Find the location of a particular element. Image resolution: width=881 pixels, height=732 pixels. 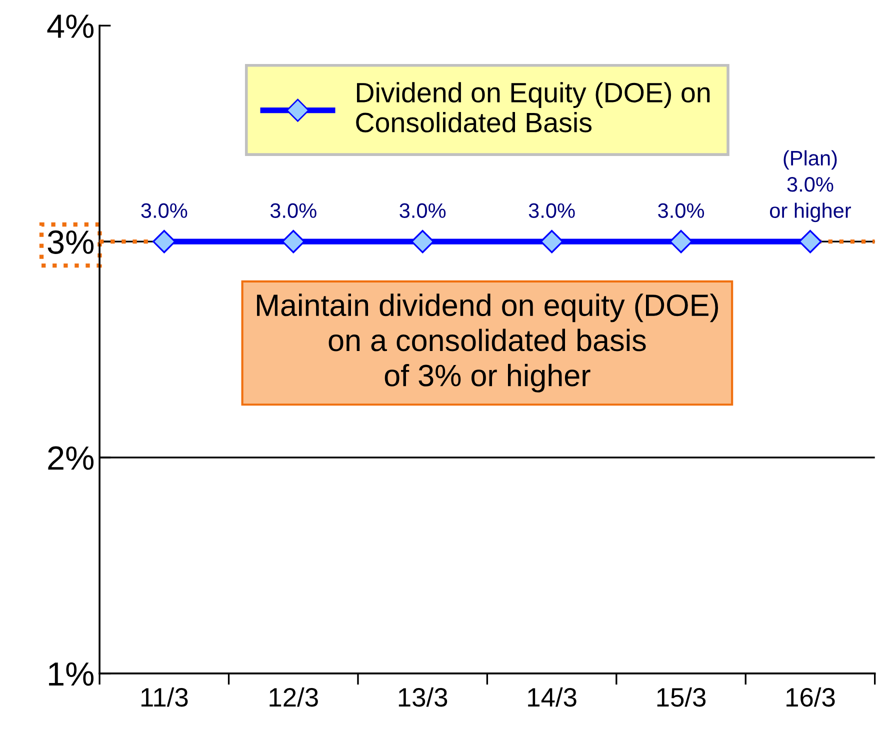

x-tick-label: 16/3 is located at coordinates (810, 697).